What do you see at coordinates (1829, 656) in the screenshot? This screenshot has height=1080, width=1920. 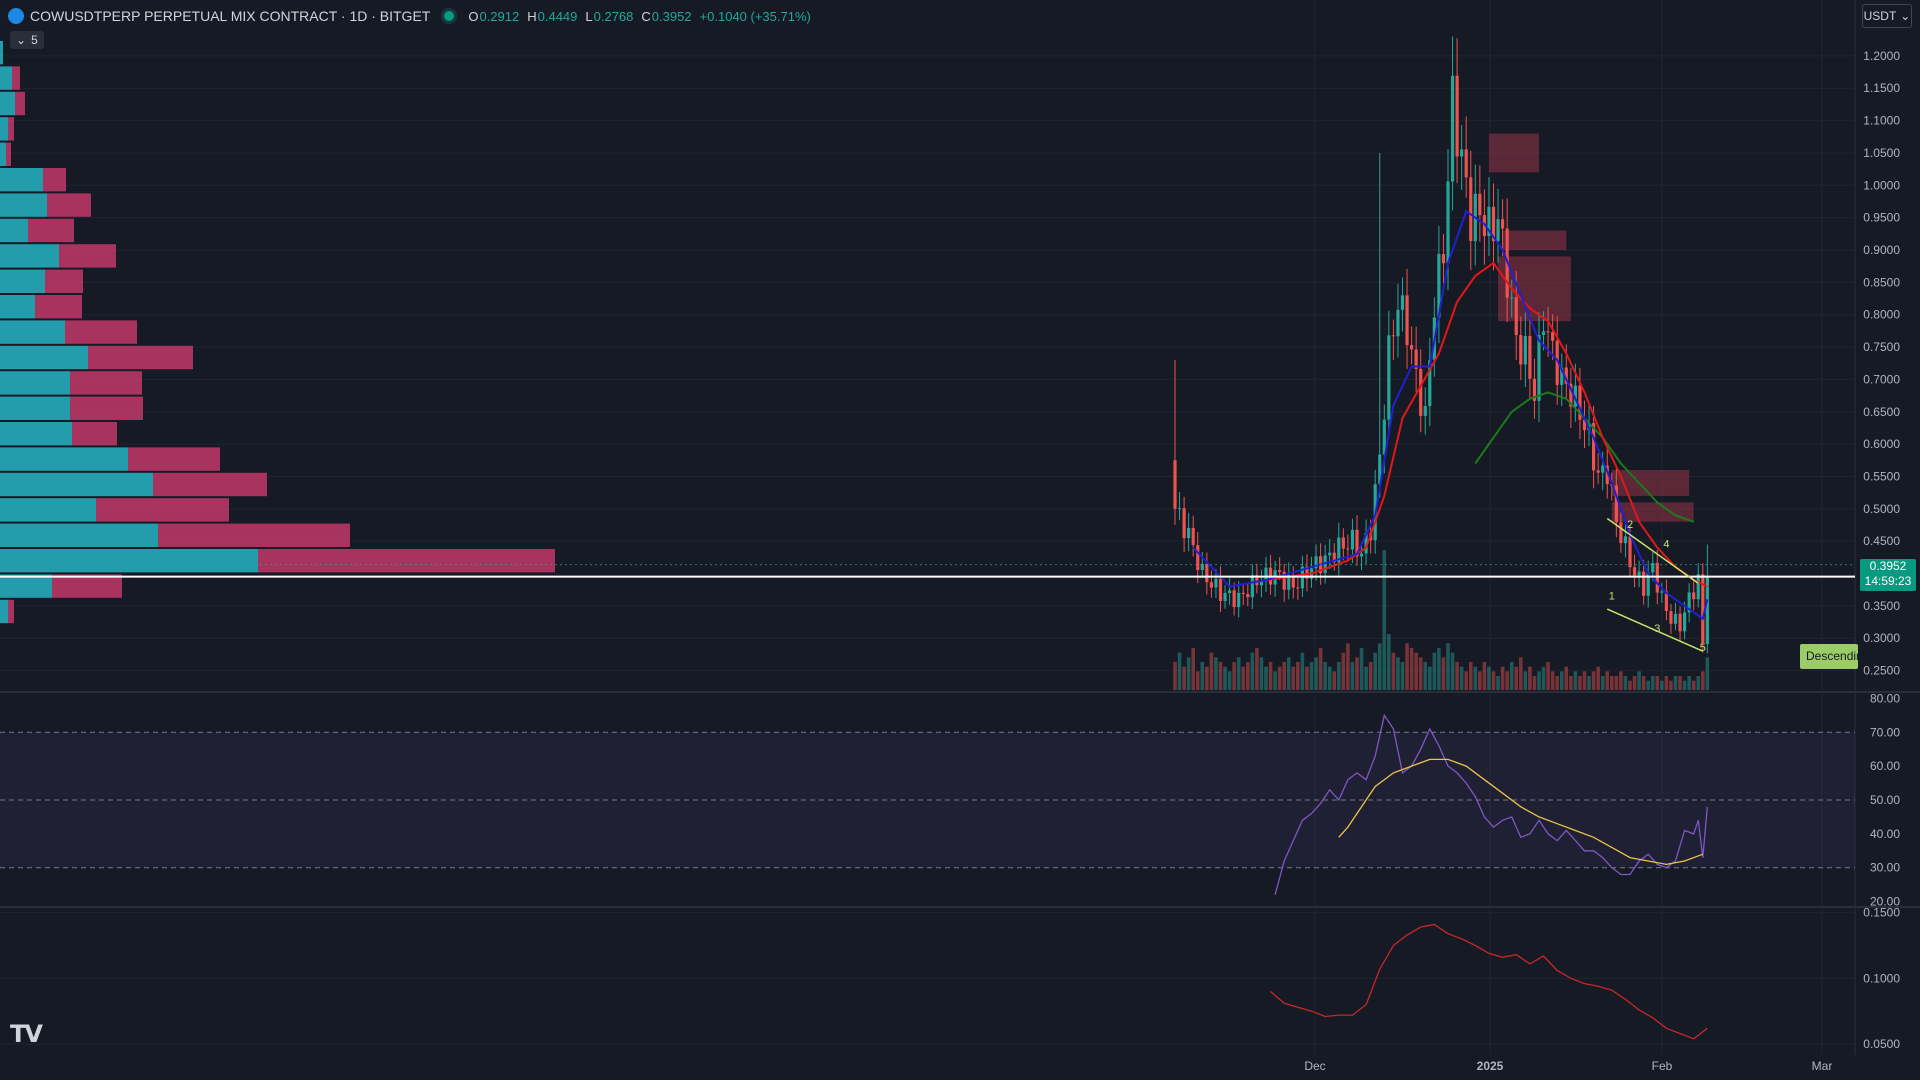 I see `pattern-label: Descending` at bounding box center [1829, 656].